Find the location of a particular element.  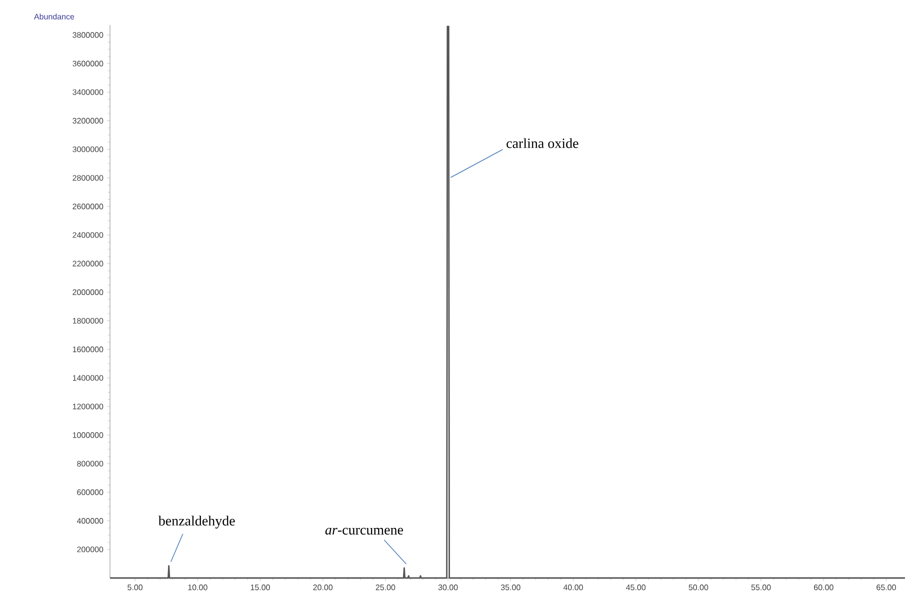

y-tick-label: 3200000 is located at coordinates (88, 121).